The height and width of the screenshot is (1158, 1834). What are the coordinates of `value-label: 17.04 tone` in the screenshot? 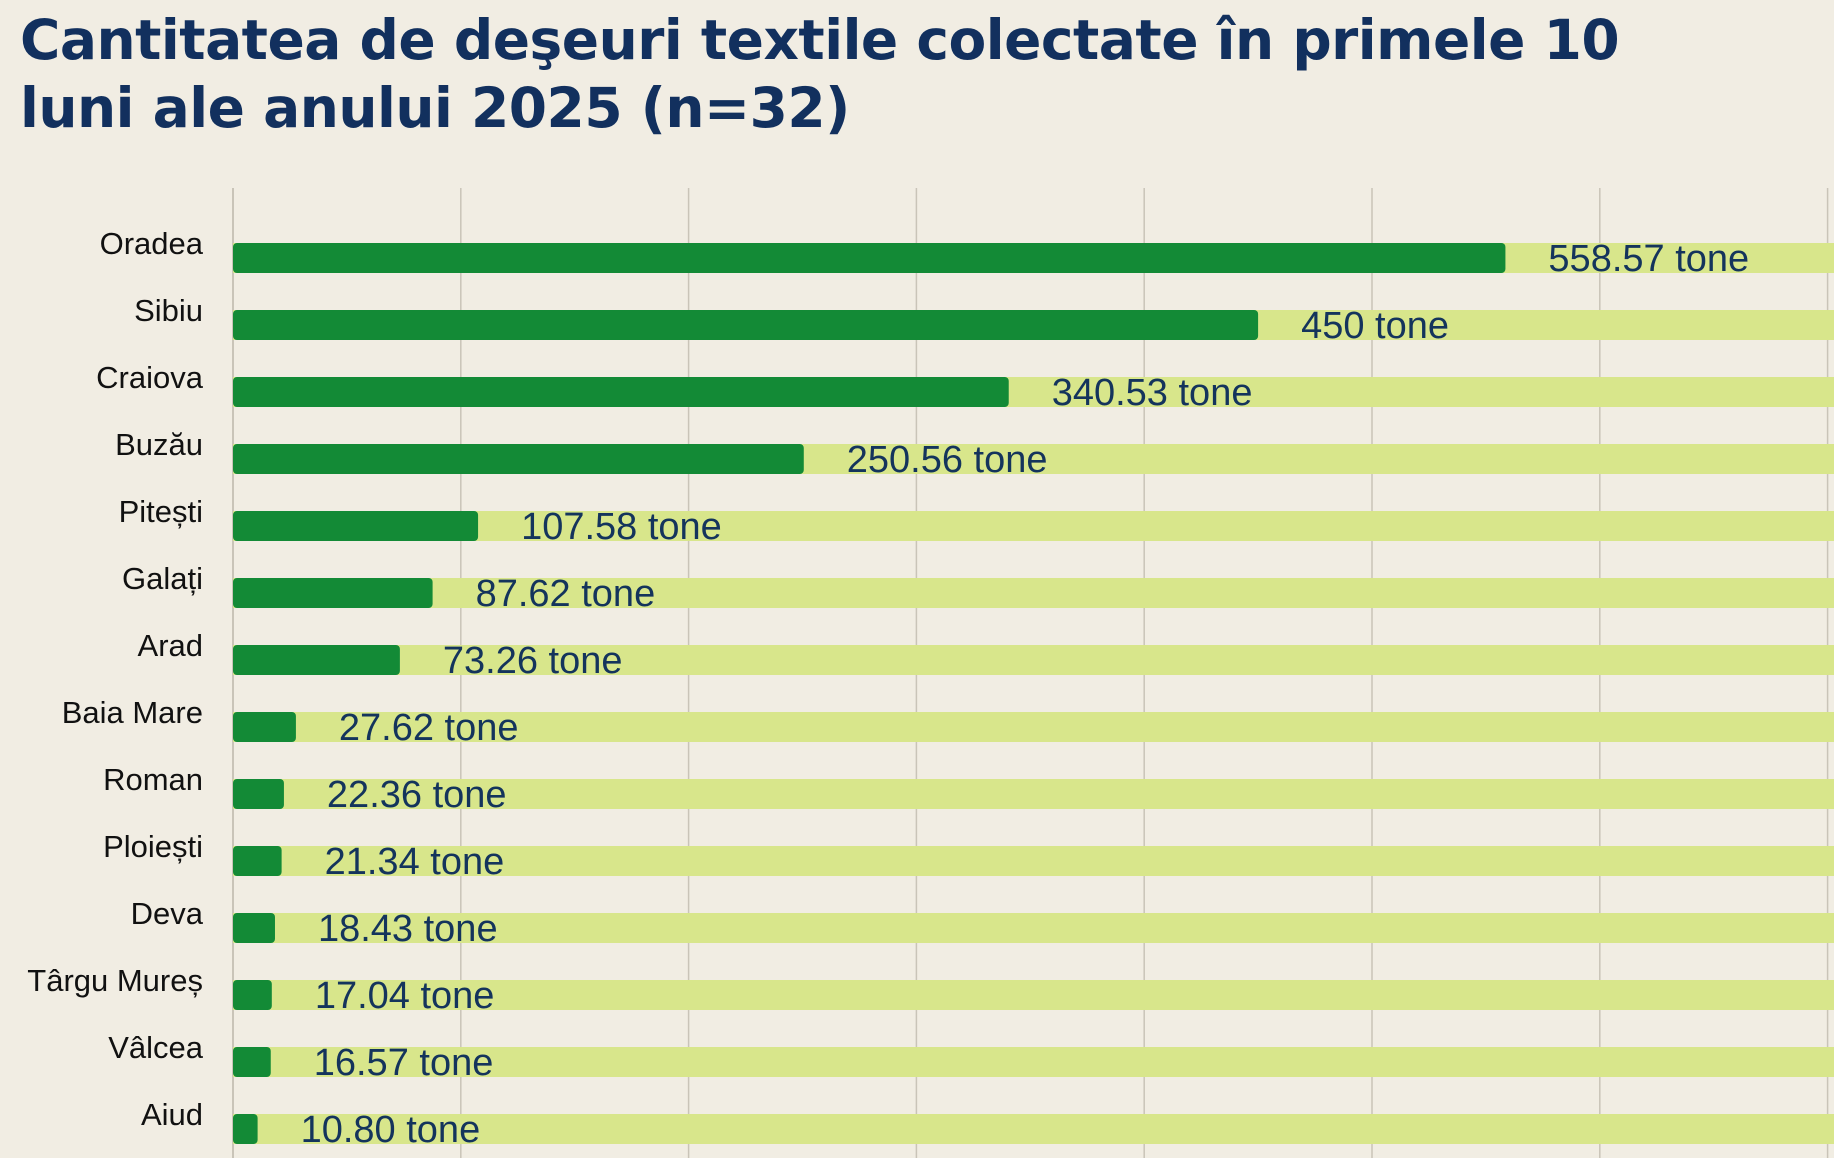 It's located at (405, 996).